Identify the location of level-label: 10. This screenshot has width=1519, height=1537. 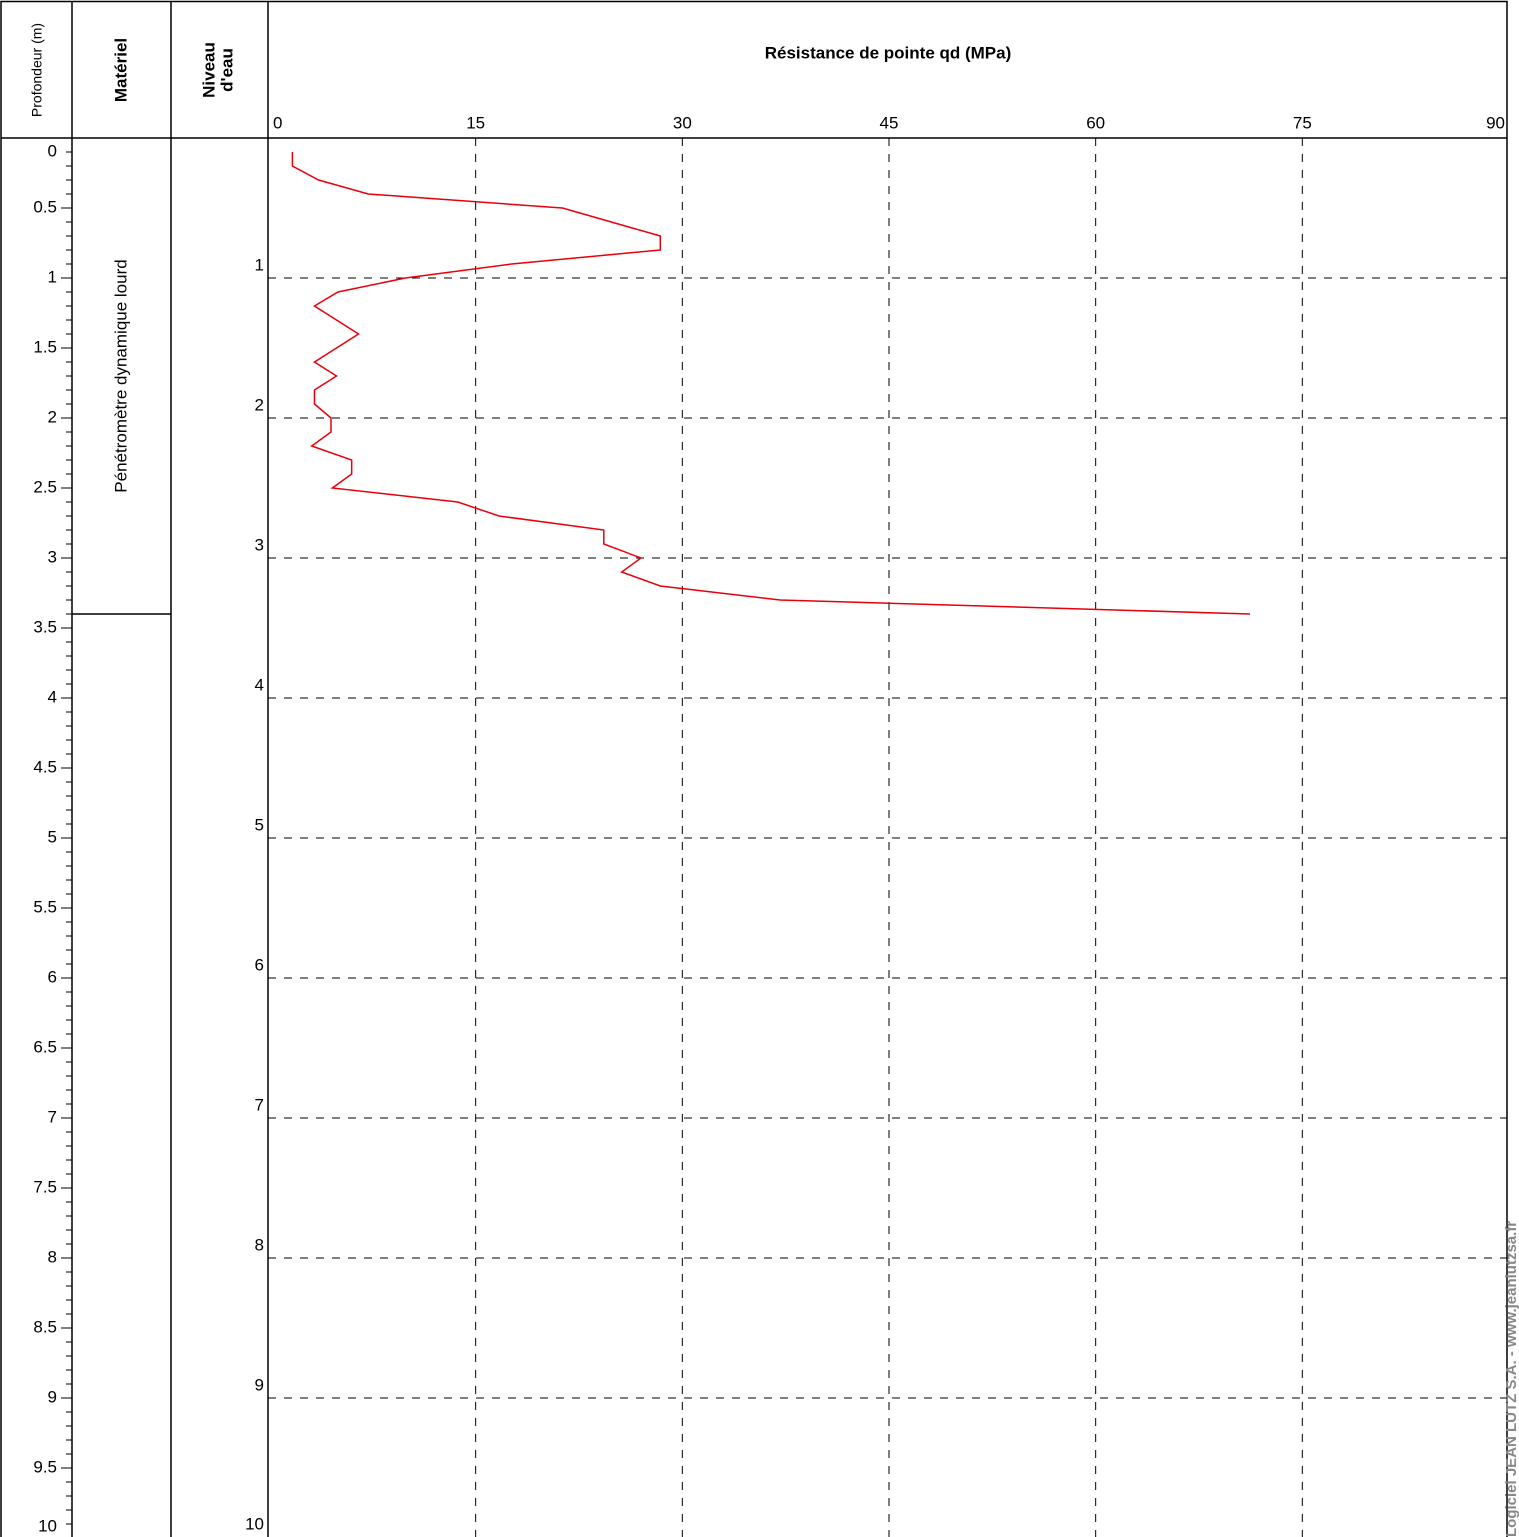
(254, 1523).